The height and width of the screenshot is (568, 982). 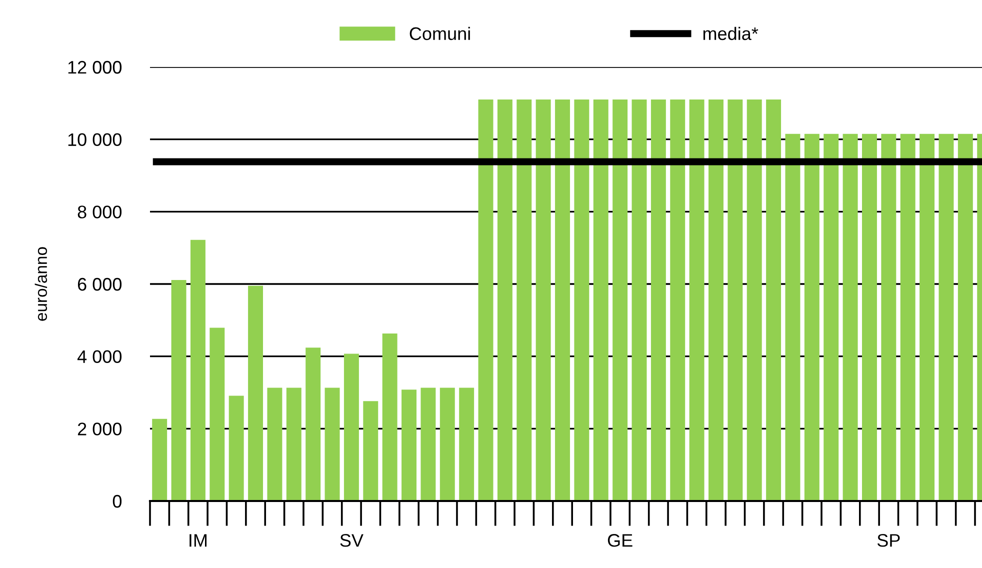 What do you see at coordinates (888, 540) in the screenshot?
I see `x-tick-label: SP` at bounding box center [888, 540].